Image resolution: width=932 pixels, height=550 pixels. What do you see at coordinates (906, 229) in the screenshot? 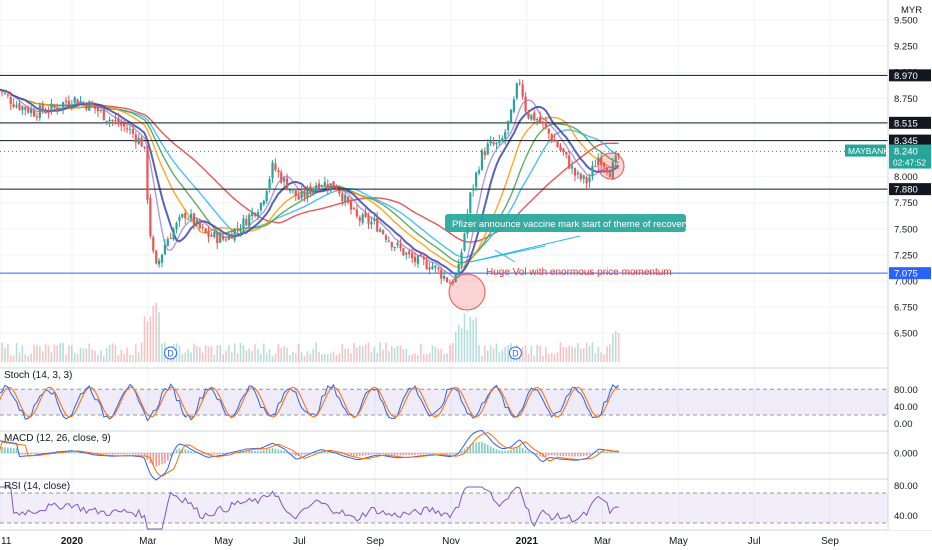
I see `price-tick-label: 7.500` at bounding box center [906, 229].